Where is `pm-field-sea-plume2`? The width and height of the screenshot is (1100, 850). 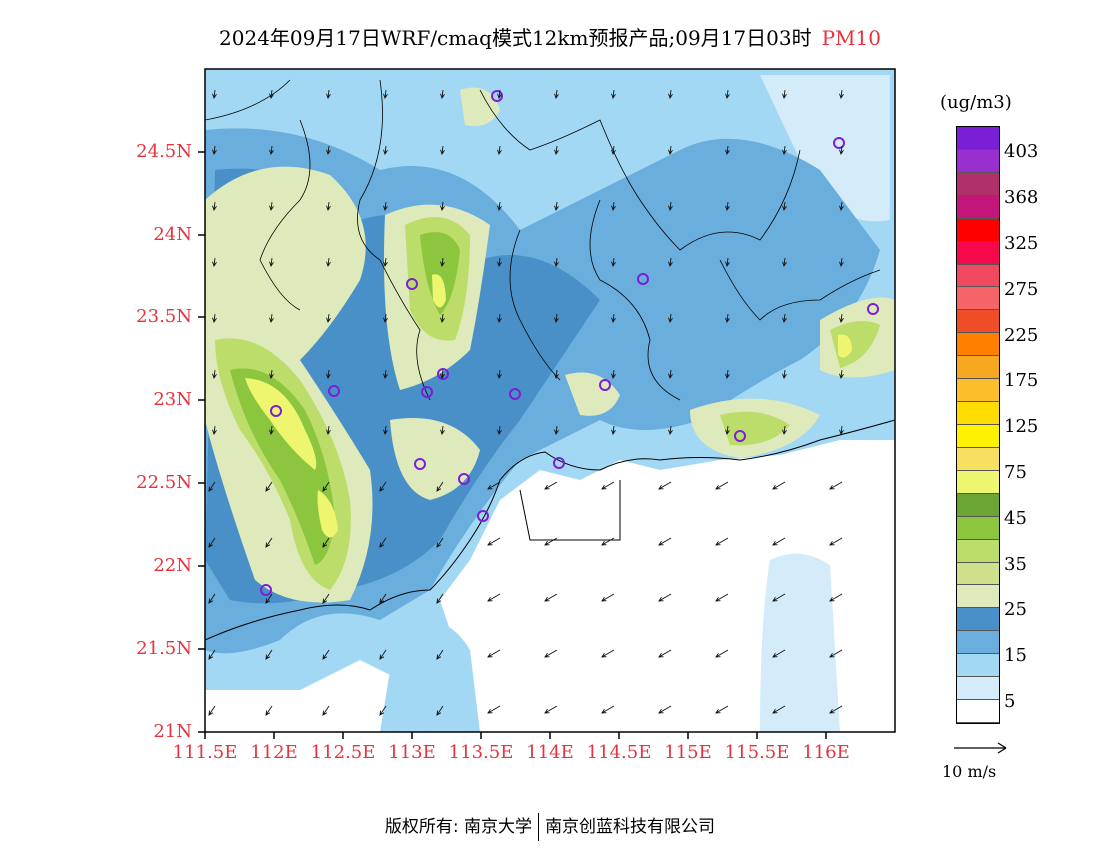
pm-field-sea-plume2 is located at coordinates (430, 677).